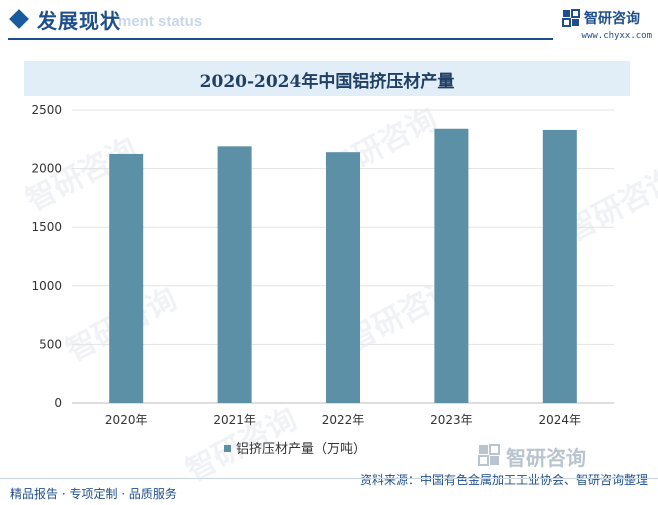  Describe the element at coordinates (126, 420) in the screenshot. I see `x-tick-label: 2020年` at that location.